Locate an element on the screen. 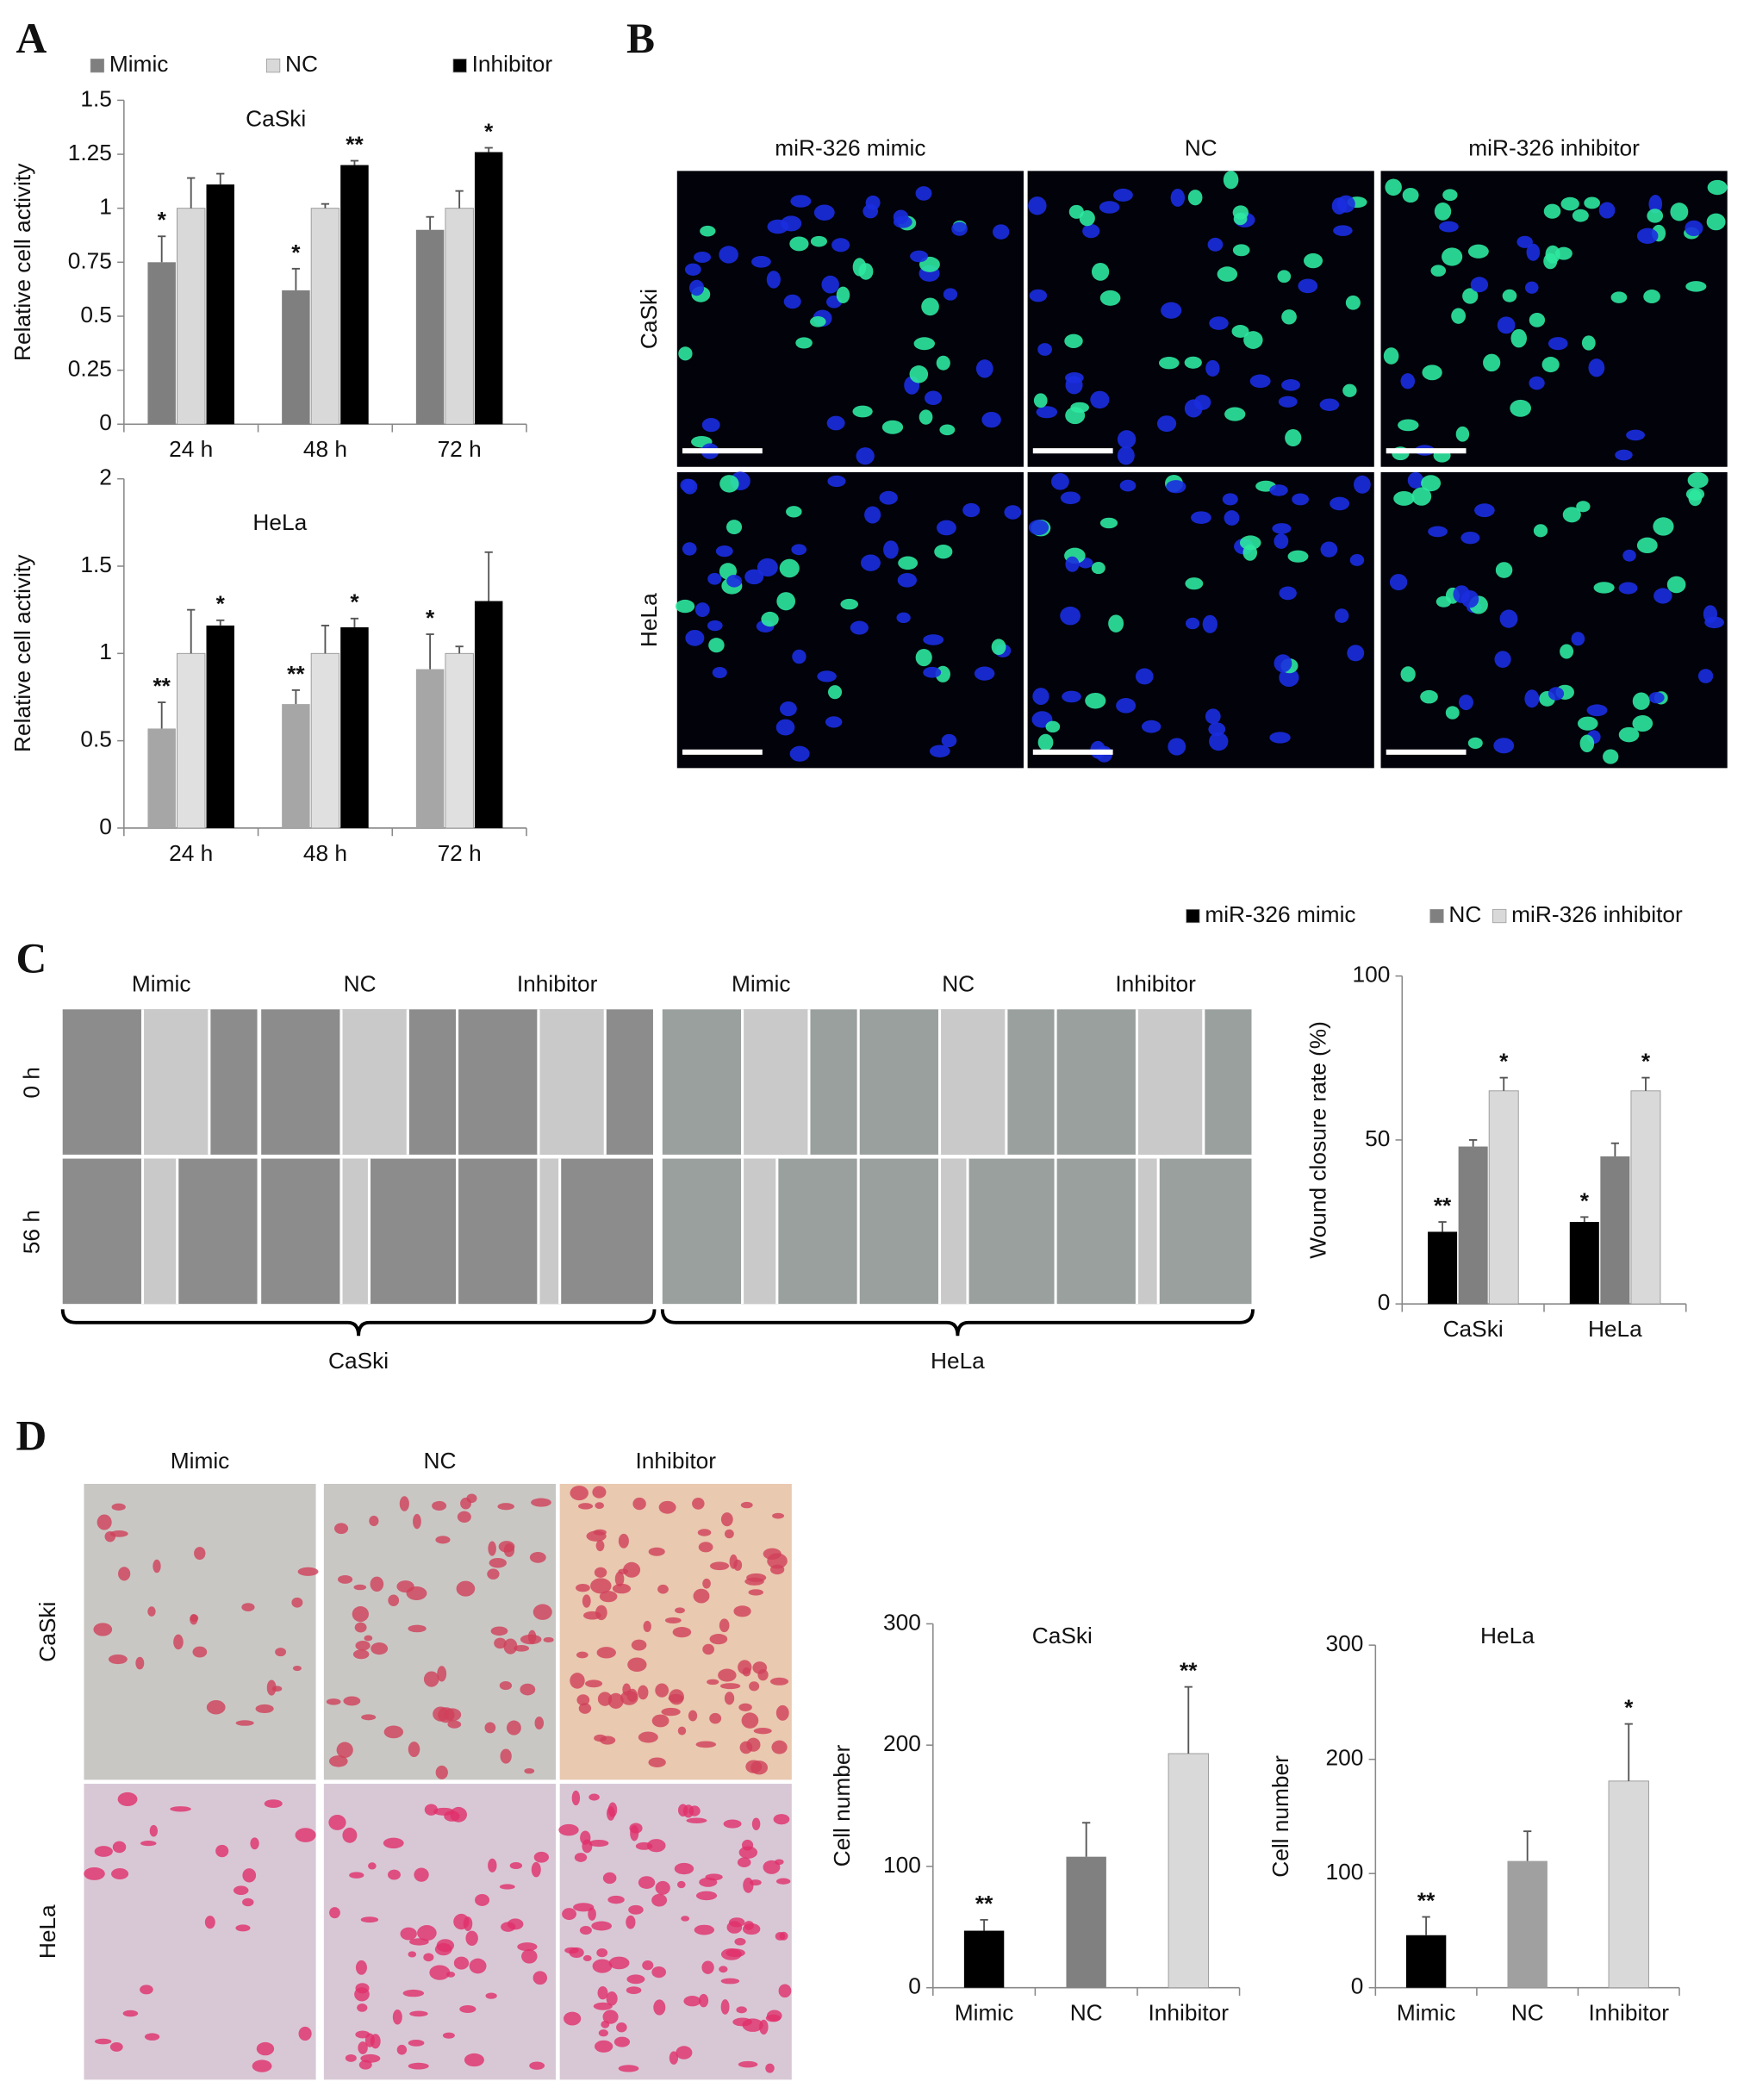 The image size is (1750, 2100). y-tick-label: 1 is located at coordinates (105, 651).